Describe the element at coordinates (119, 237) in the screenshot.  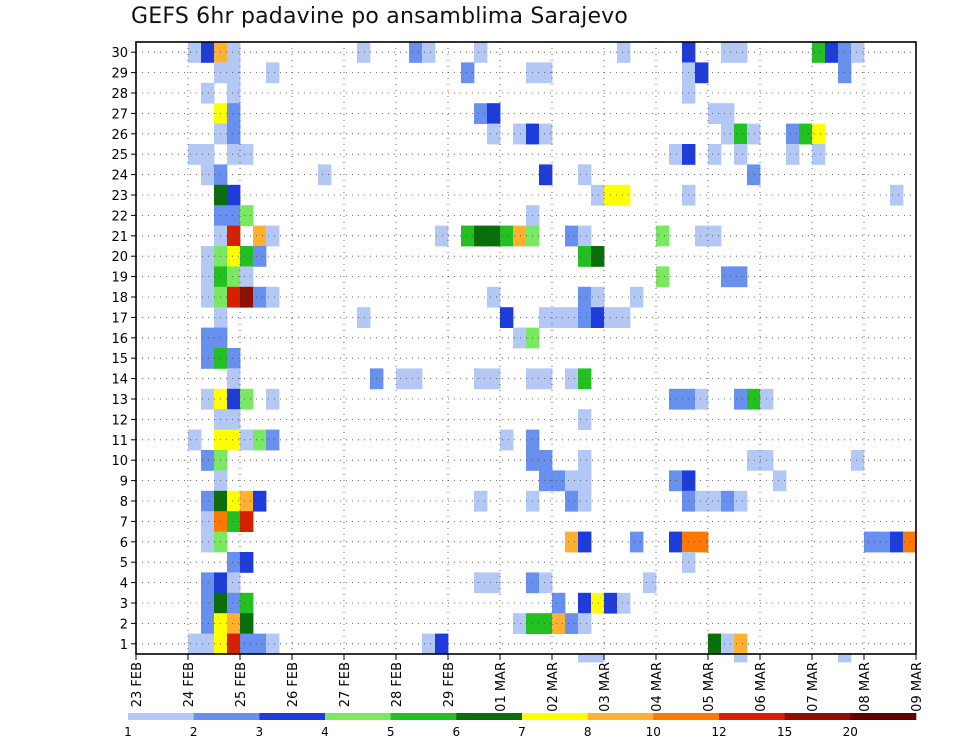
I see `y-tick-label: 21` at that location.